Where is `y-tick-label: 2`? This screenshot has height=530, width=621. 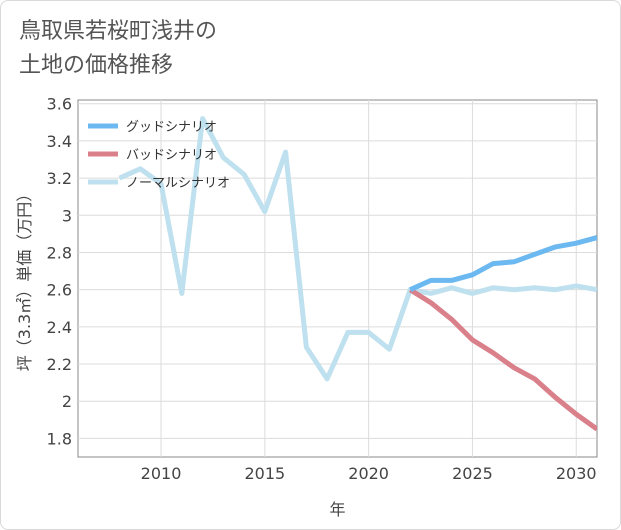 y-tick-label: 2 is located at coordinates (67, 401).